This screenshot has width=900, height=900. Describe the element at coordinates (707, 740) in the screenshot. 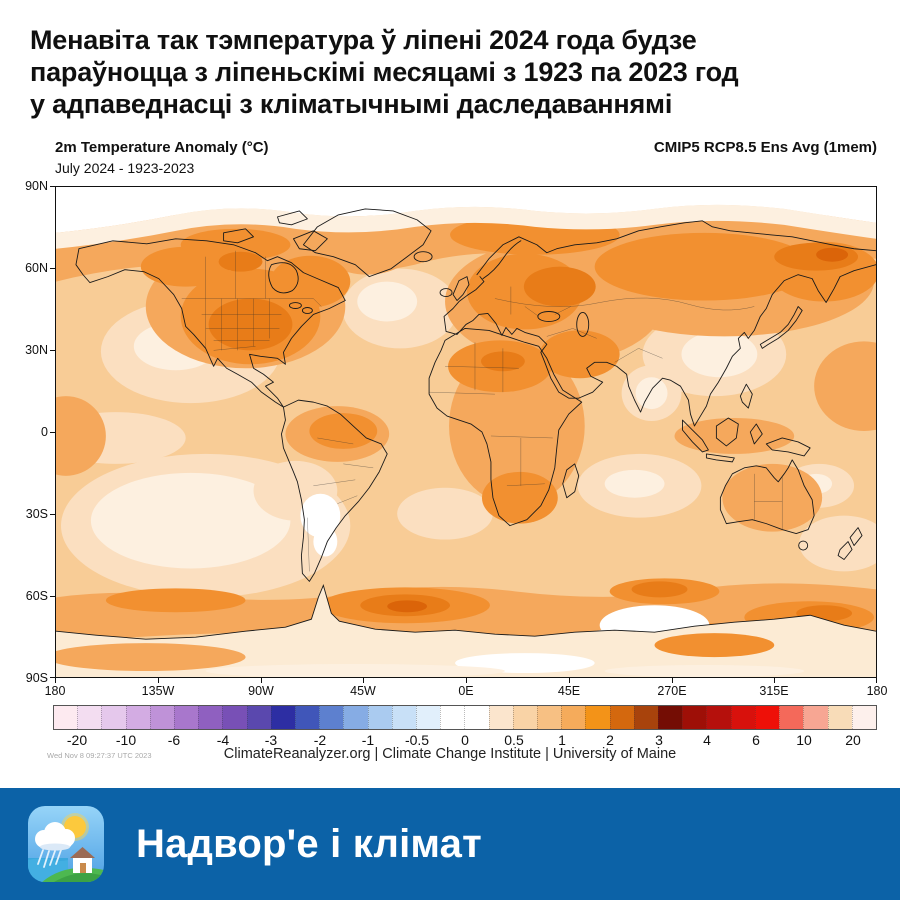

I see `colorbar-label: 4` at that location.